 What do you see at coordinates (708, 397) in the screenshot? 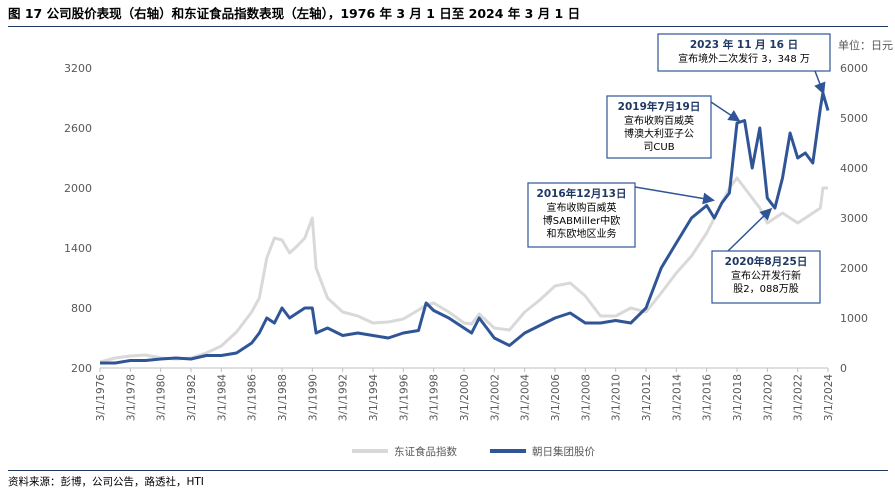
I see `x-tick-label: 3/1/2016` at bounding box center [708, 397].